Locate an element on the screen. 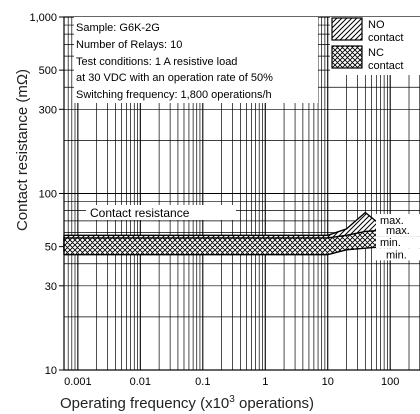  legend-label-no-1: NO is located at coordinates (376, 25).